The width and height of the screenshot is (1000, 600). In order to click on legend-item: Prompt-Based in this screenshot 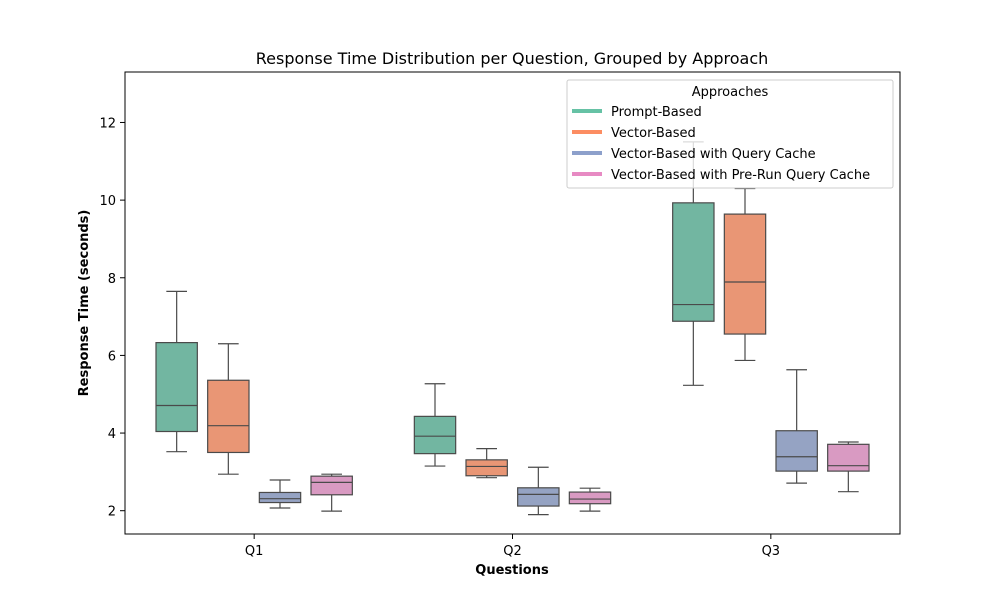, I will do `click(637, 112)`.